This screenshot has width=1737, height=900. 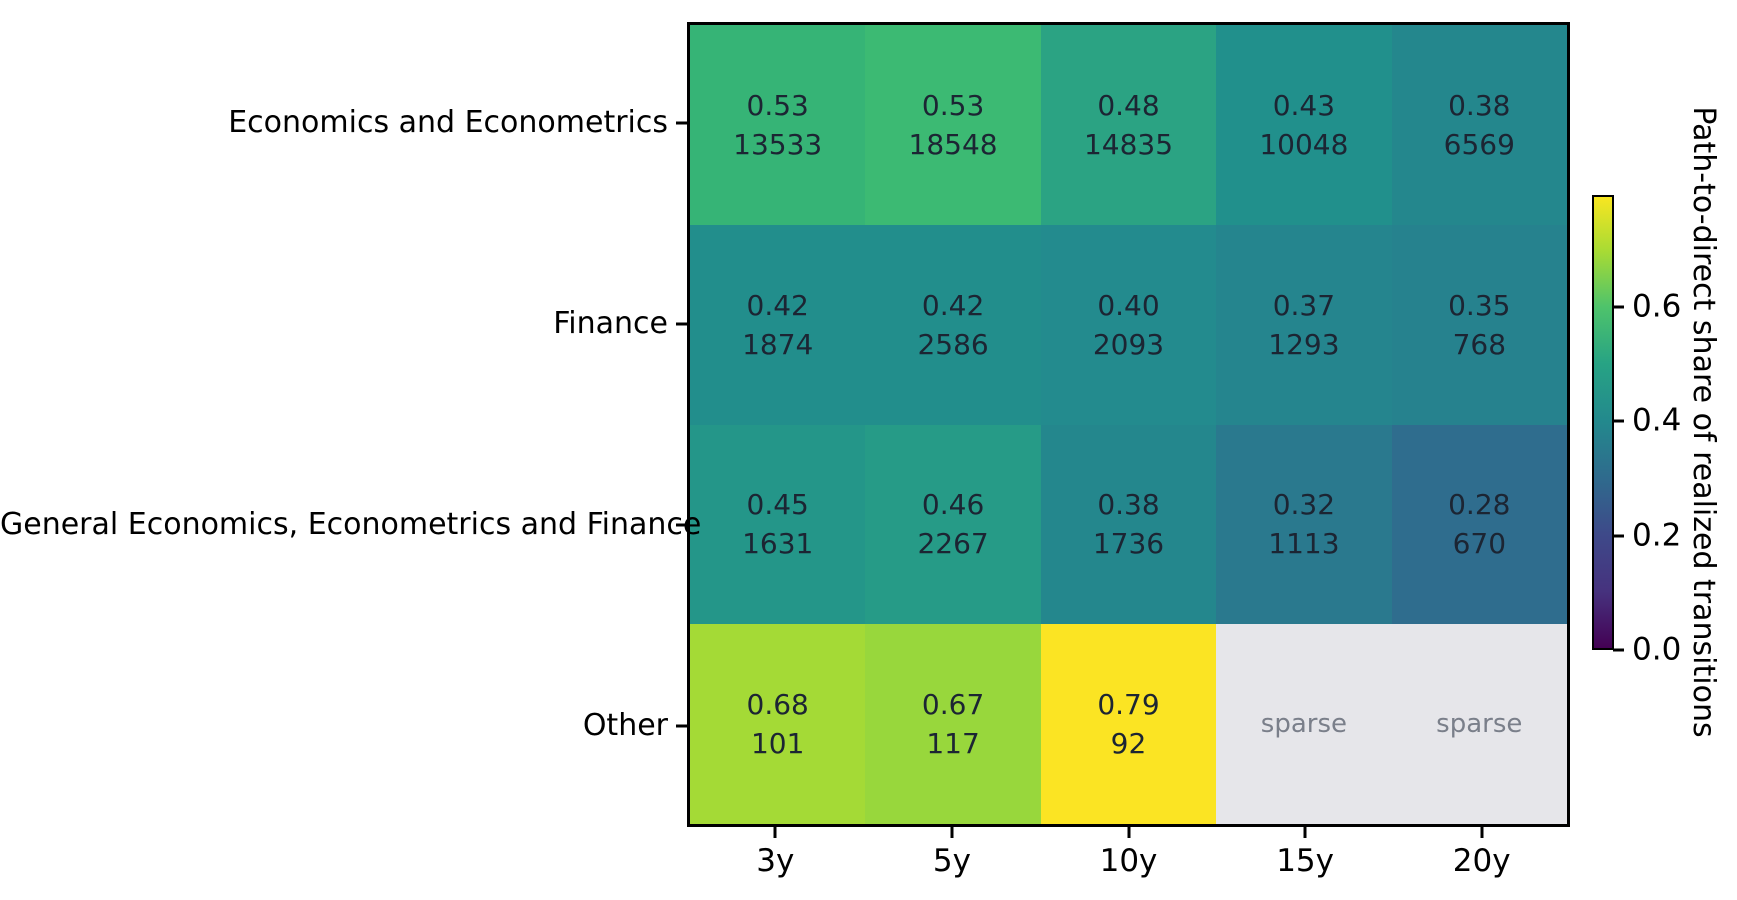 I want to click on cell-count-value: 768, so click(x=1479, y=344).